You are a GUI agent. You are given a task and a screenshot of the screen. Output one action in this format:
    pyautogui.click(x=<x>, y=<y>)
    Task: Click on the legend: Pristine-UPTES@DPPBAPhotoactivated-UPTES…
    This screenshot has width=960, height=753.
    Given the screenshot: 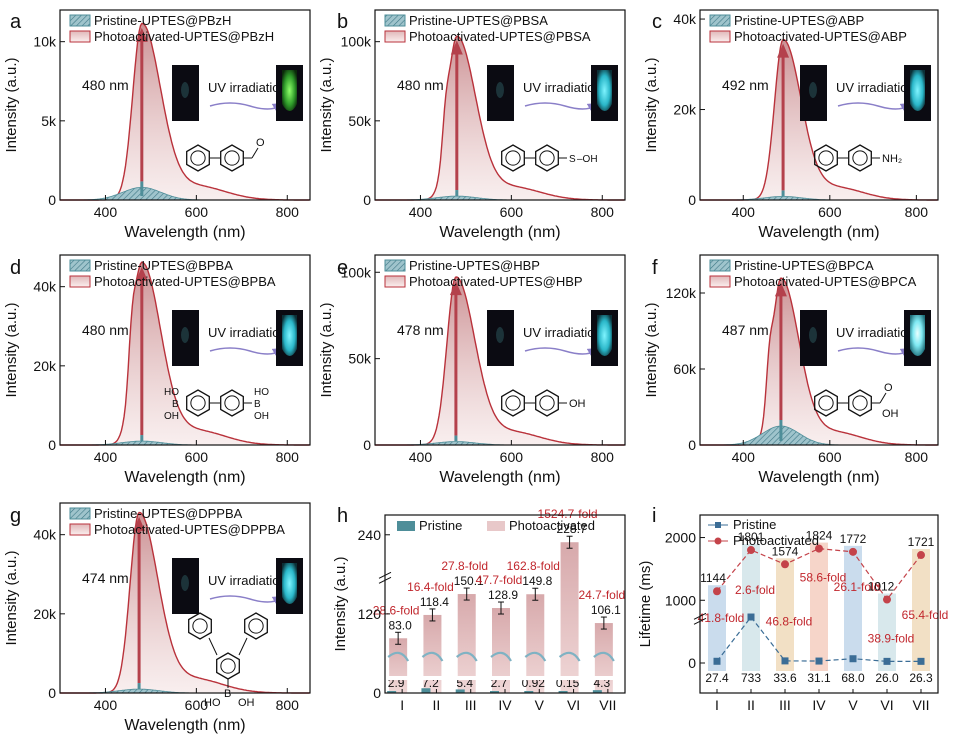 What is the action you would take?
    pyautogui.click(x=177, y=521)
    